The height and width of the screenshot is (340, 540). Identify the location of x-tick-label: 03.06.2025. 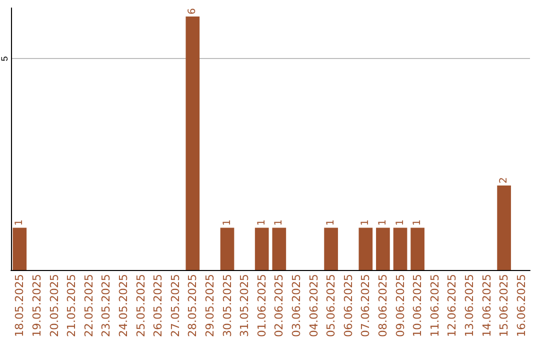
(296, 305).